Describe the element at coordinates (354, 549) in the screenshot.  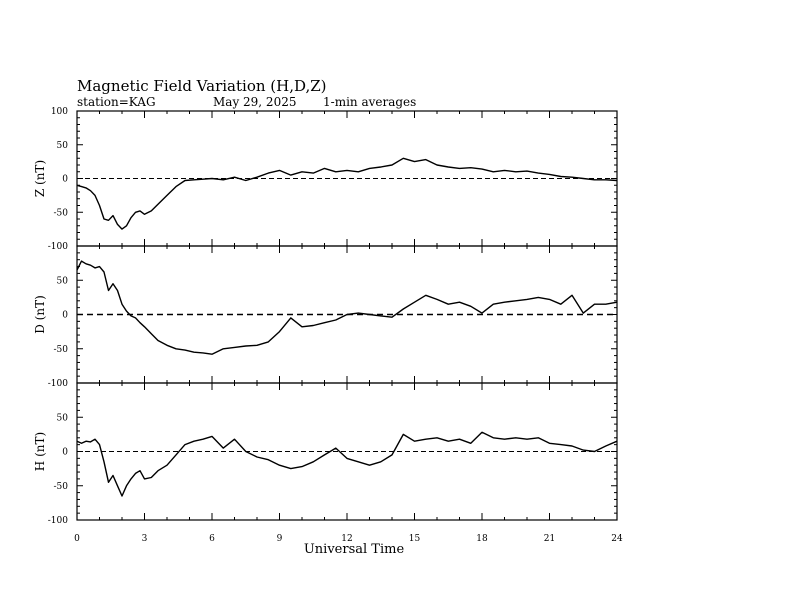
I see `x-axis-label: Universal Time` at that location.